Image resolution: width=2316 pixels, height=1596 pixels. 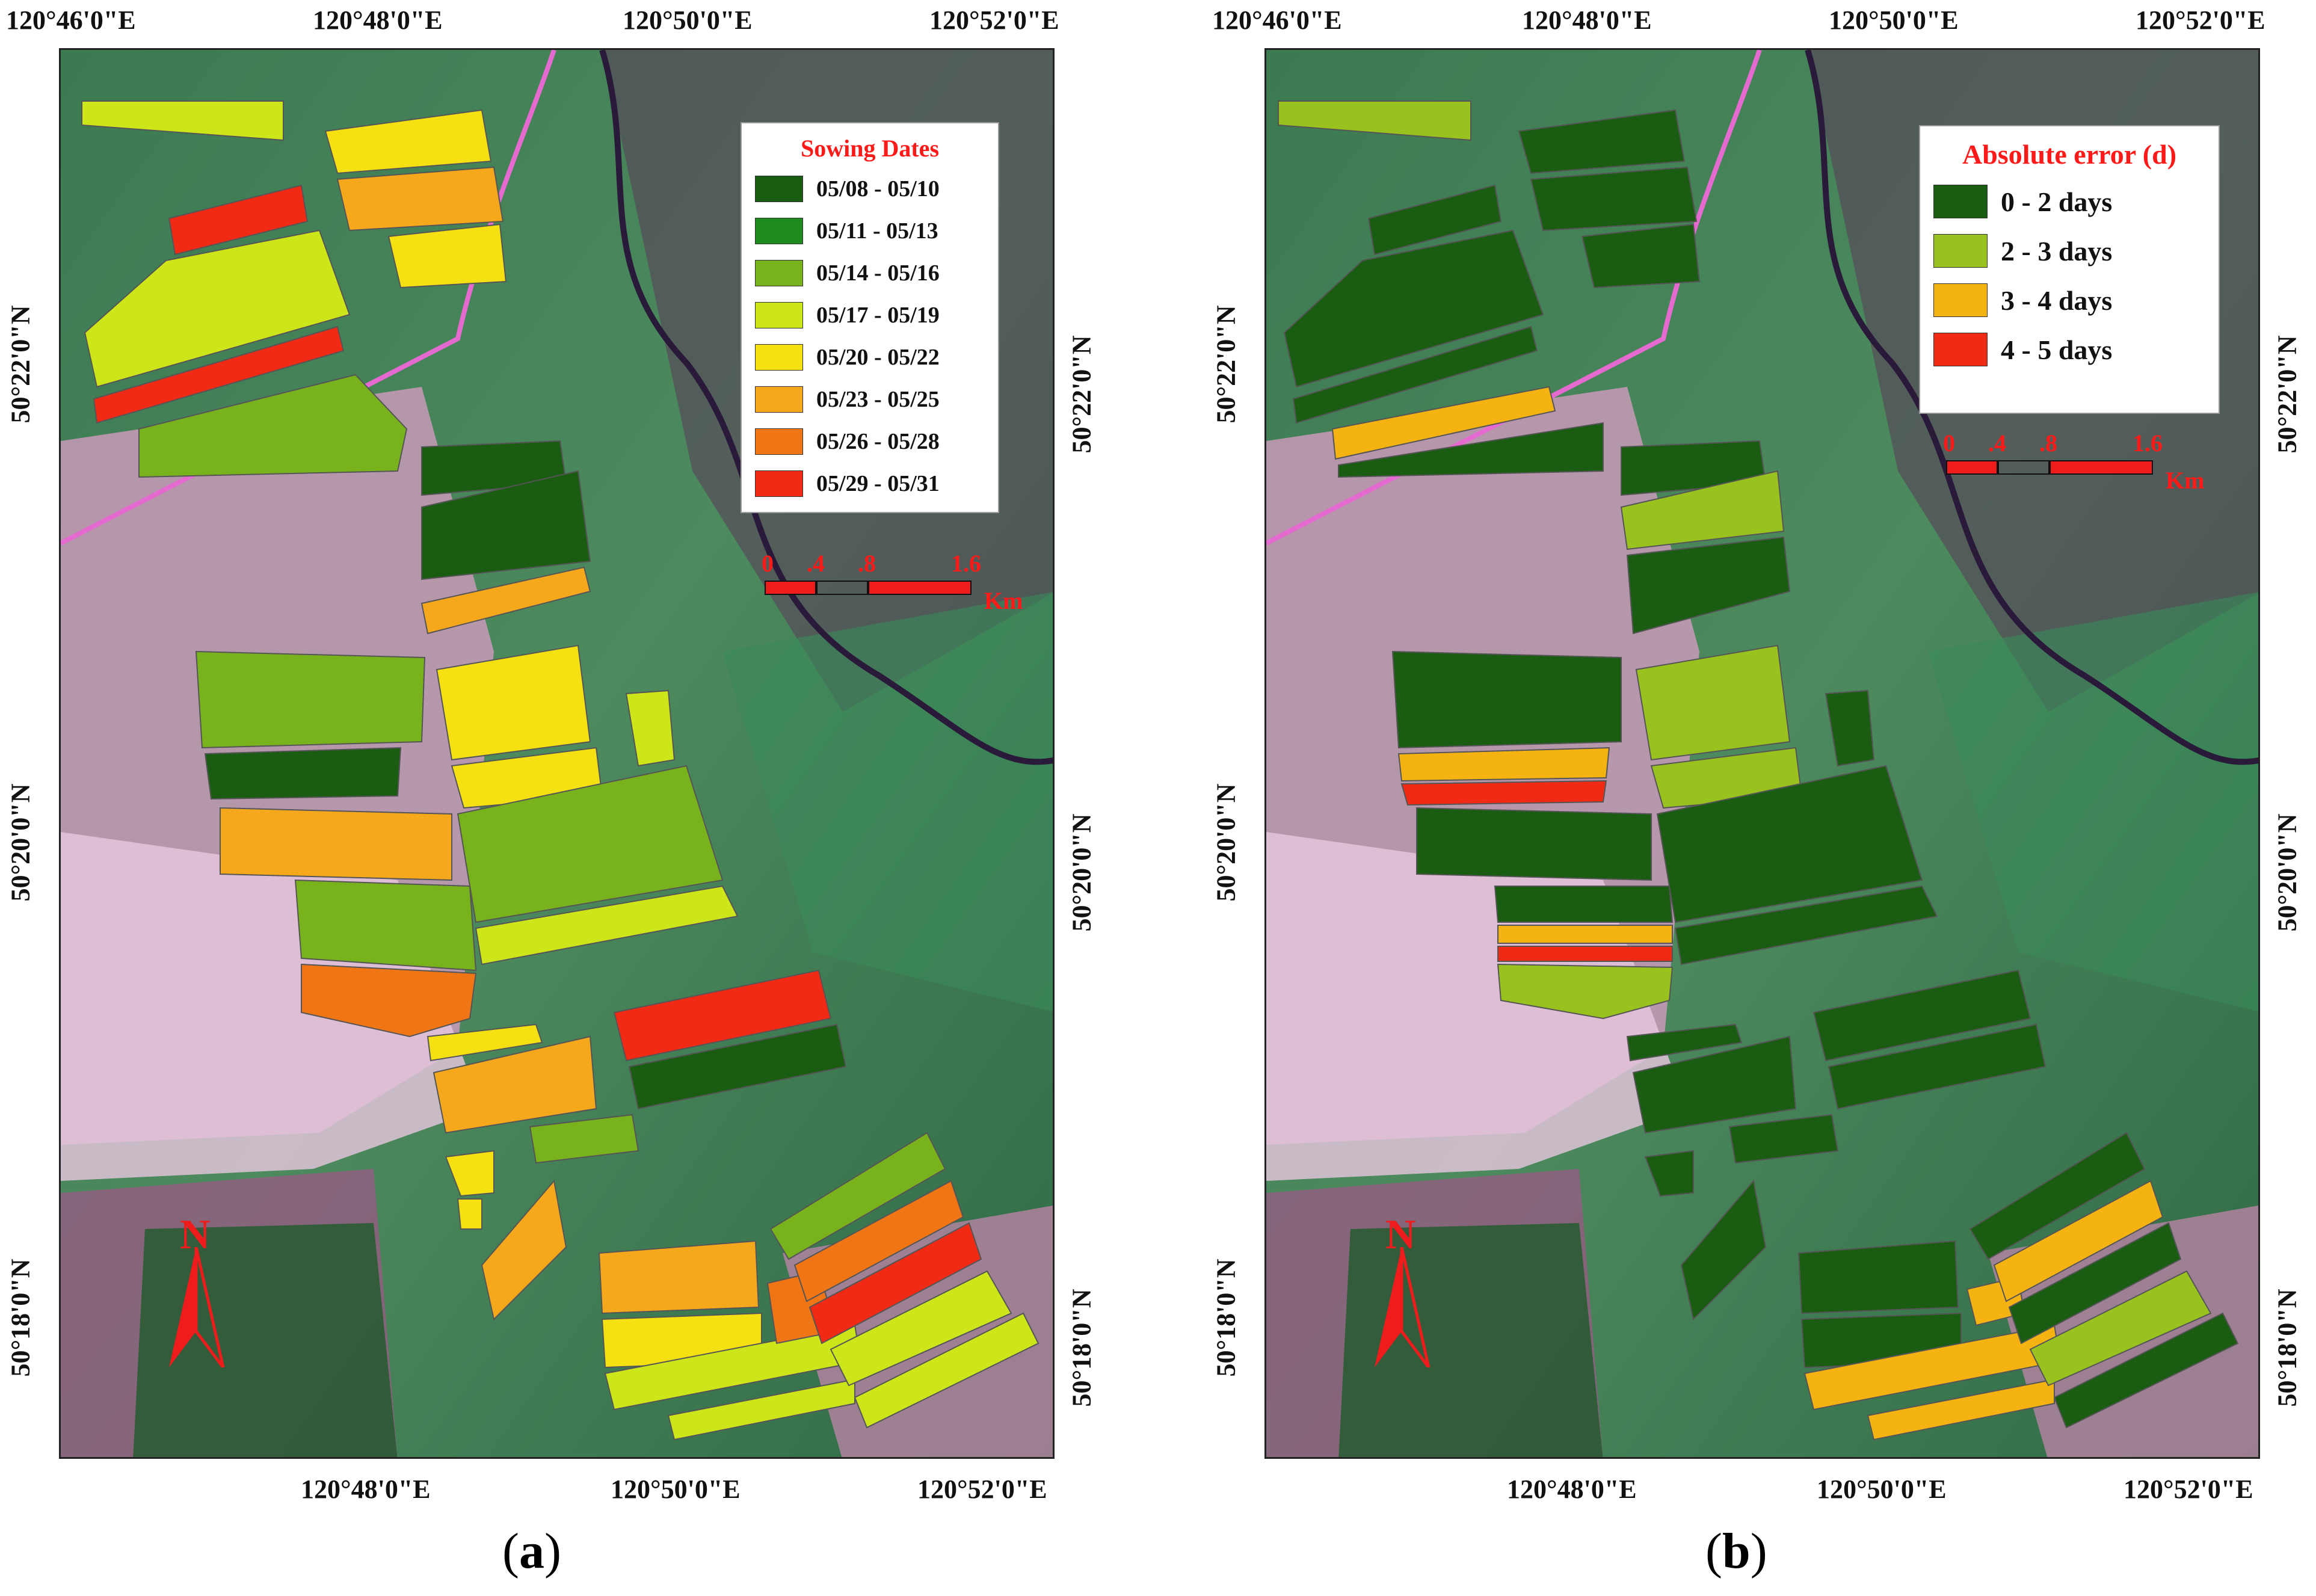 I want to click on legend-item: 05/17 - 05/19, so click(x=870, y=315).